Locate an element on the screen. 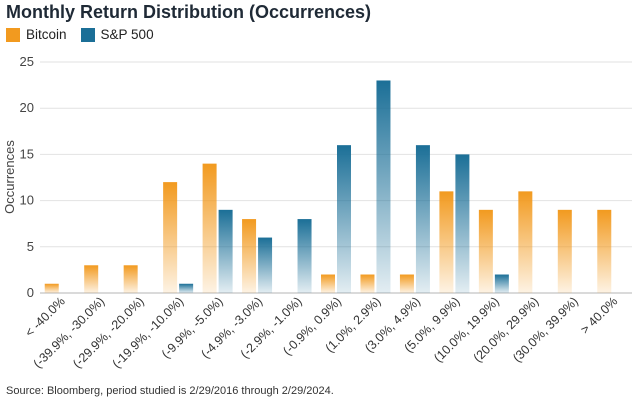 The width and height of the screenshot is (640, 400). legend-label-sp500: S&P 500 is located at coordinates (127, 34).